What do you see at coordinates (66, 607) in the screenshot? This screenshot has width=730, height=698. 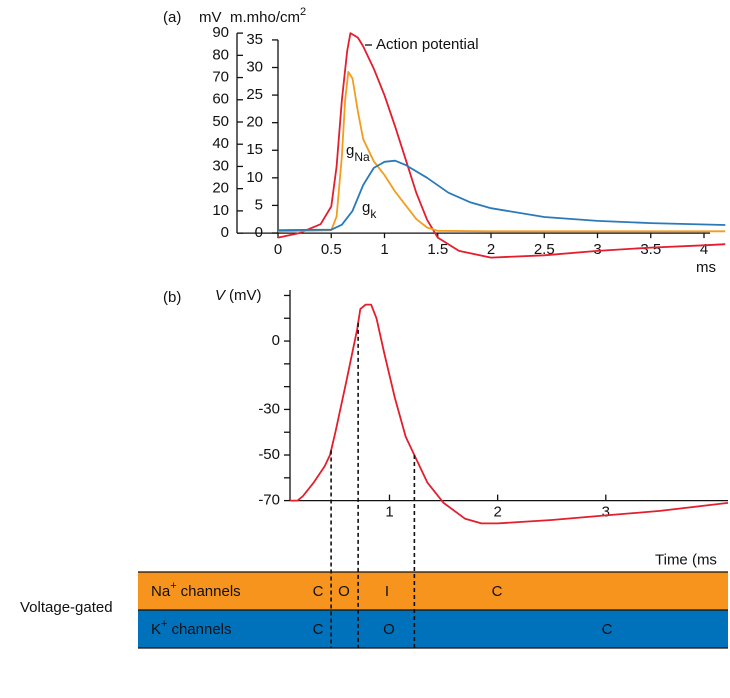 I see `channel-group-label: Voltage-gated` at bounding box center [66, 607].